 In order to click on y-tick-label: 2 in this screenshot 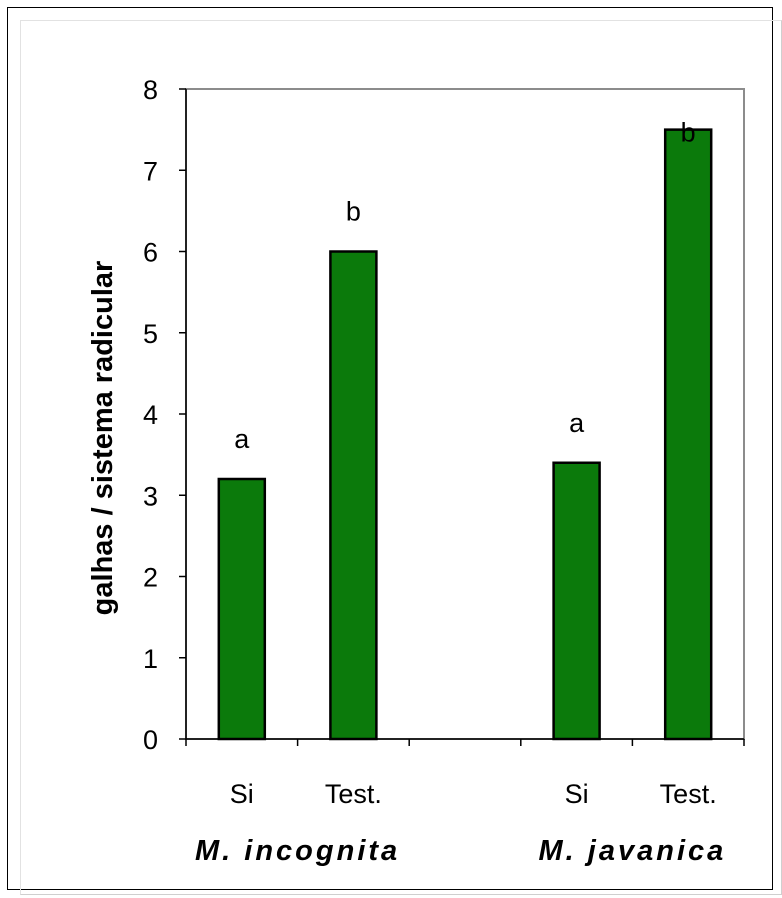, I will do `click(150, 578)`.